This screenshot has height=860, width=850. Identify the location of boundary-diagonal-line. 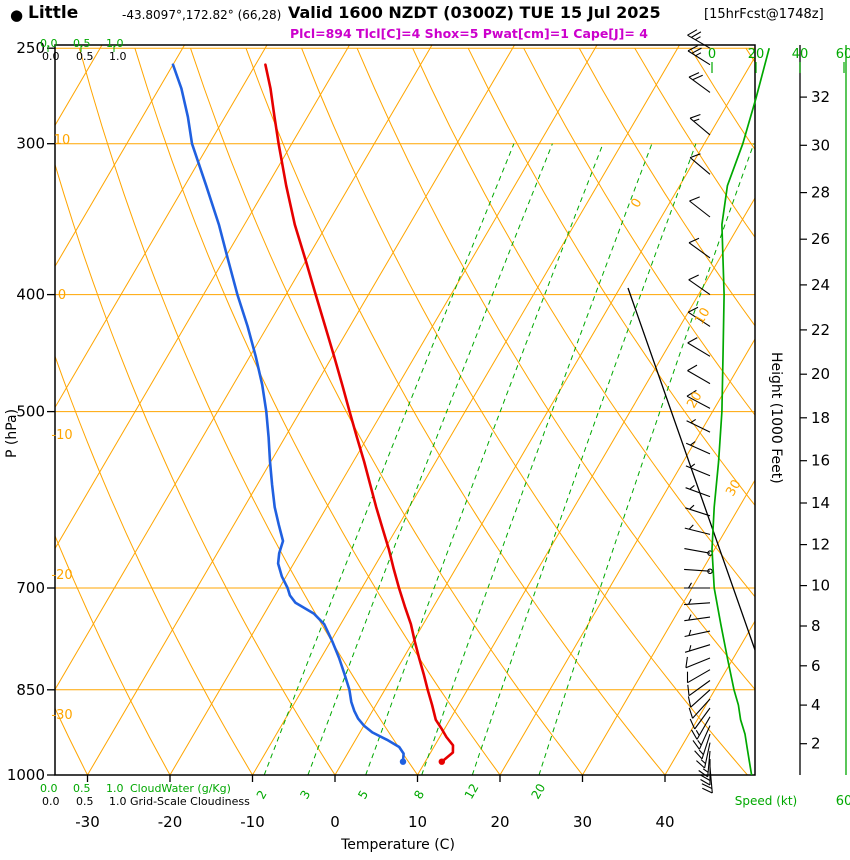
(691, 469).